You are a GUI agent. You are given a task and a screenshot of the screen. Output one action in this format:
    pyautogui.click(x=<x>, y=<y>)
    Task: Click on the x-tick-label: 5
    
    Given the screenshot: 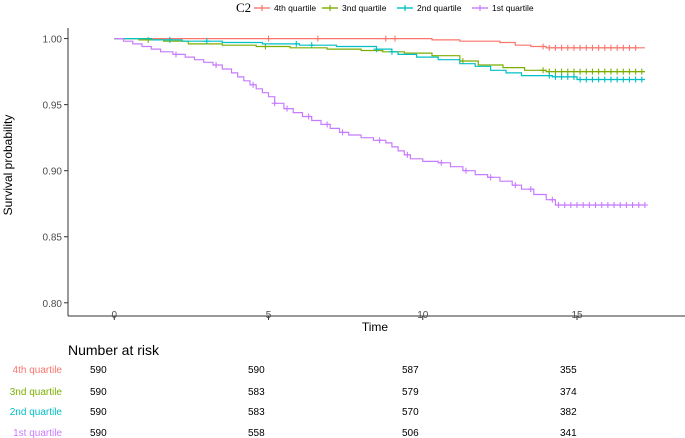 What is the action you would take?
    pyautogui.click(x=269, y=315)
    